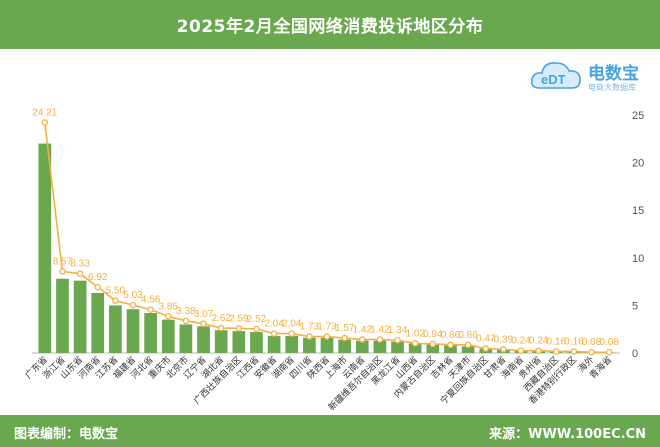 The width and height of the screenshot is (660, 447). Describe the element at coordinates (398, 330) in the screenshot. I see `data-label: 1.34` at that location.